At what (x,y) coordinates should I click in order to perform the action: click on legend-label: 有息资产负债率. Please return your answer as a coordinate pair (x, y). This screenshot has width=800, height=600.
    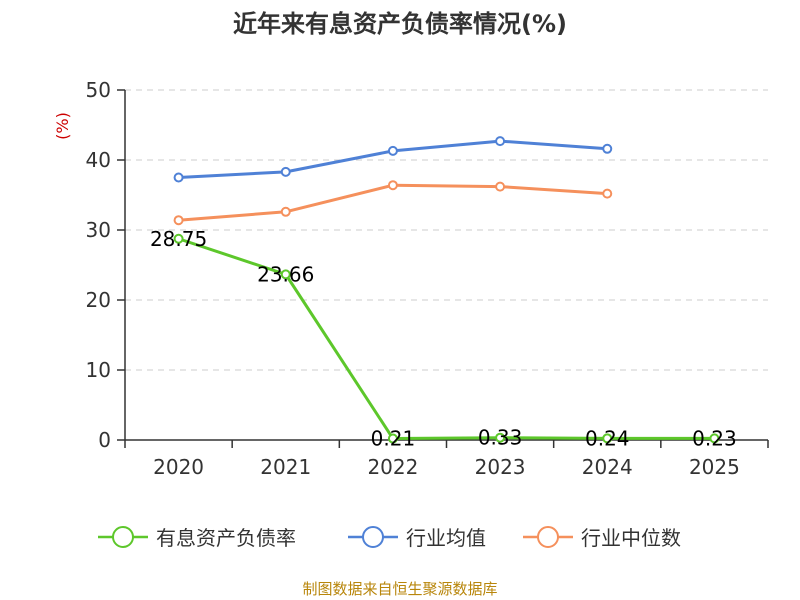
    Looking at the image, I should click on (226, 538).